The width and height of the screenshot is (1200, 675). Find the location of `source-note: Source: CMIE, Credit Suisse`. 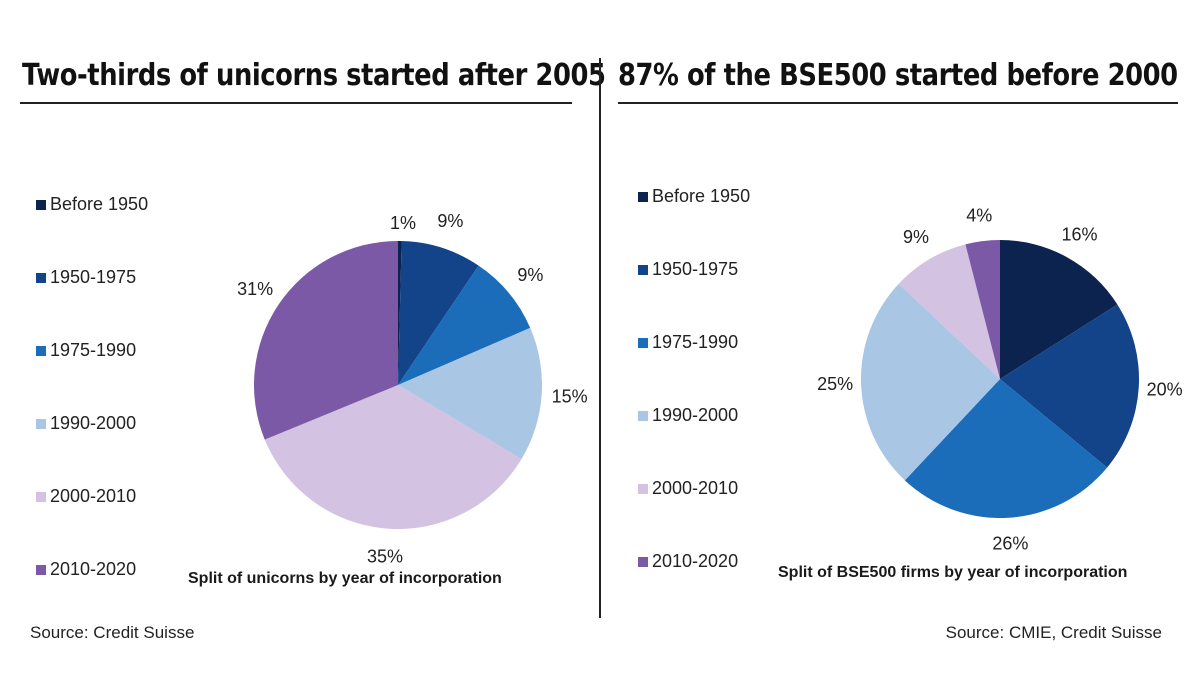

source-note: Source: CMIE, Credit Suisse is located at coordinates (1053, 632).